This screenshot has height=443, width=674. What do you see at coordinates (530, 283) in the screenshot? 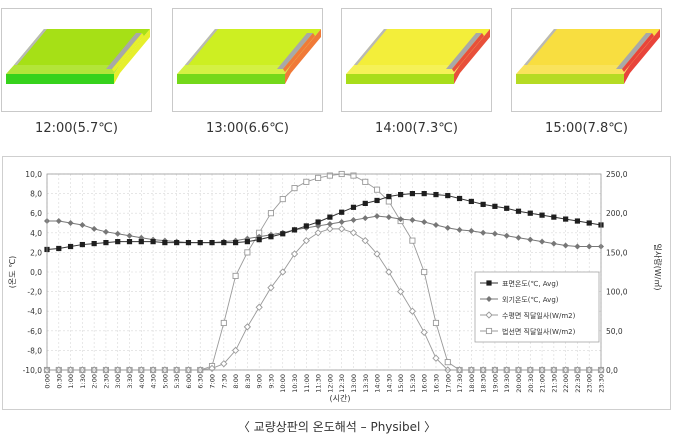
I see `legend-label: 표면온도(℃, Avg)` at bounding box center [530, 283].